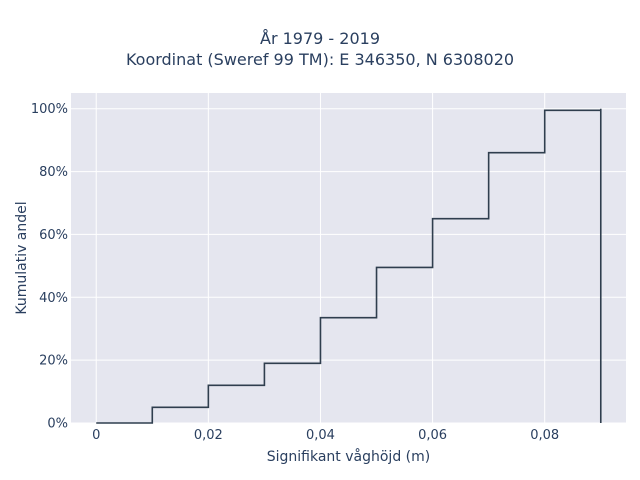 Image resolution: width=640 pixels, height=480 pixels. I want to click on y-tick-label: 0%, so click(57, 424).